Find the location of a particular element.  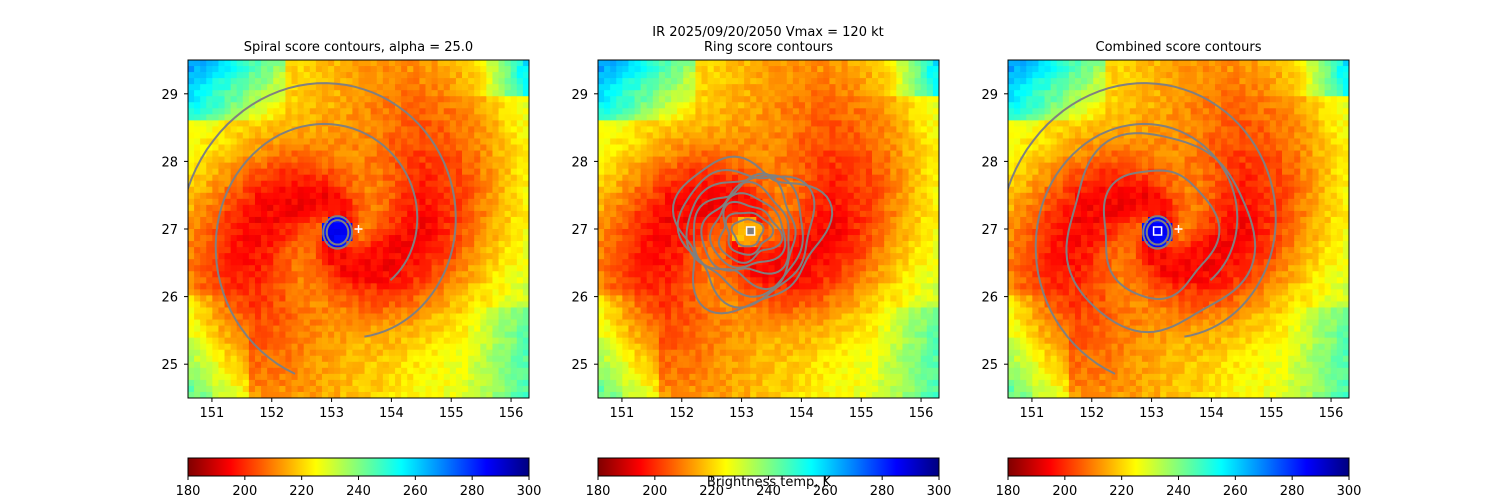

figure-suptitle: IR 2025/09/20/2050 Vmax = 120 kt is located at coordinates (767, 32).